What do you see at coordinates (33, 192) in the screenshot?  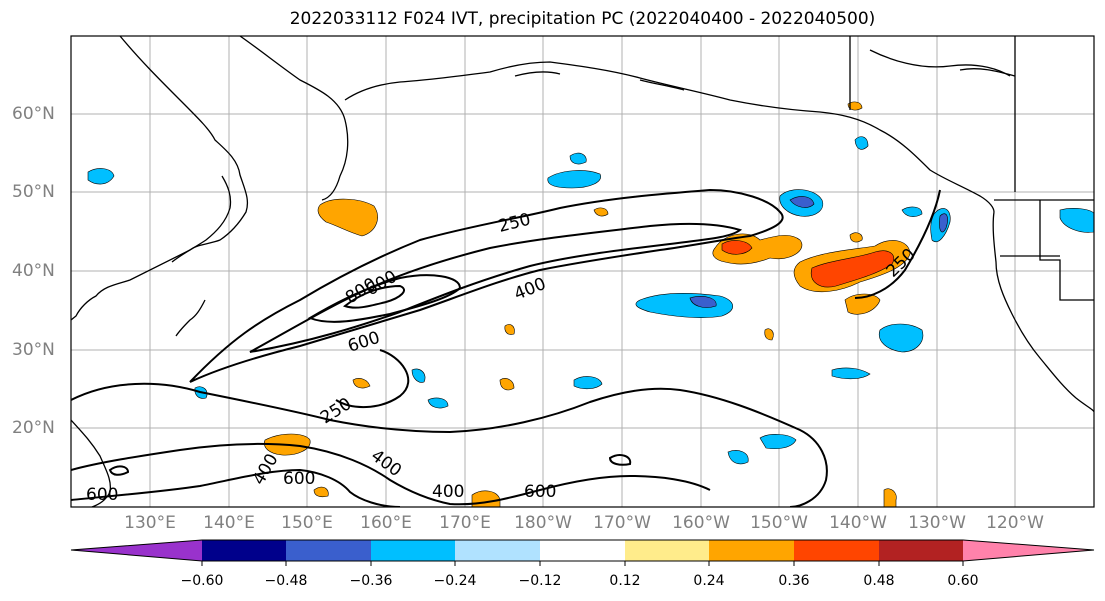 I see `lat-label: 50°N` at bounding box center [33, 192].